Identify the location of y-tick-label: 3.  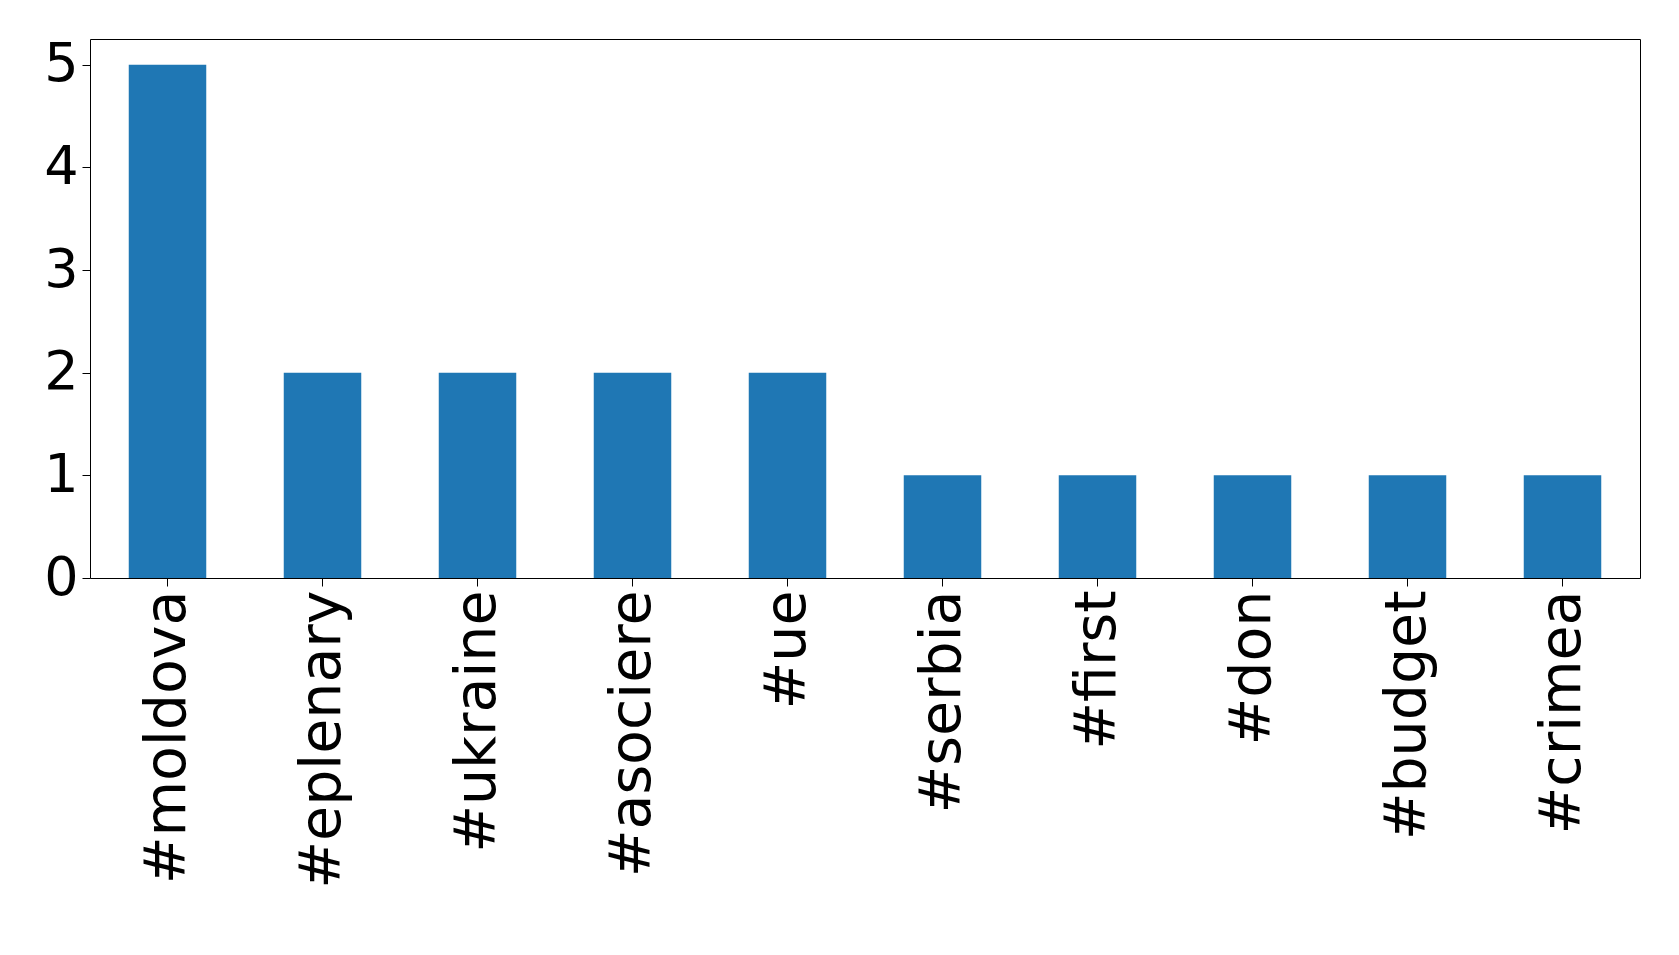
(61, 268).